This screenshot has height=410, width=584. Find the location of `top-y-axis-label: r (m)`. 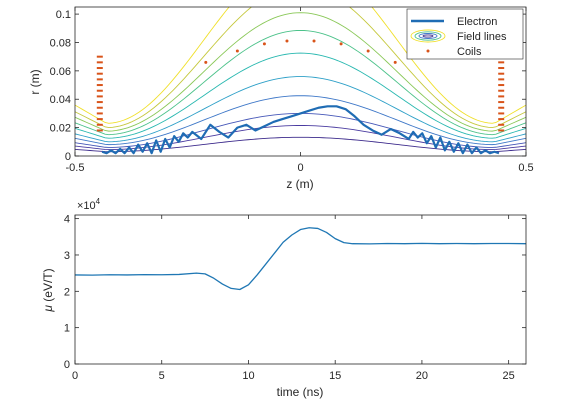

top-y-axis-label: r (m) is located at coordinates (35, 81).